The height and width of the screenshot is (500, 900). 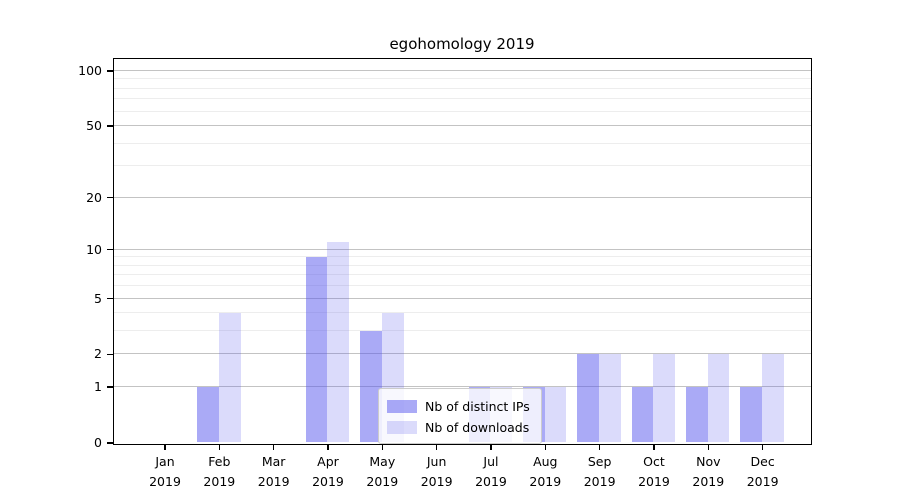 I want to click on x-tick-label: Oct 2019, so click(x=654, y=472).